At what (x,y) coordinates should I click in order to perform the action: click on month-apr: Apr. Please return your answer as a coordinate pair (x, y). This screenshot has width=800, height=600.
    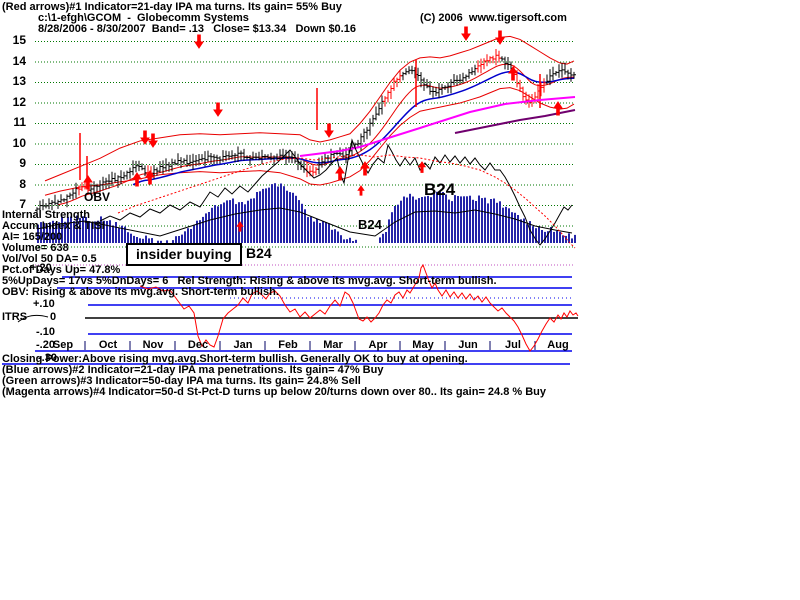
    Looking at the image, I should click on (378, 345).